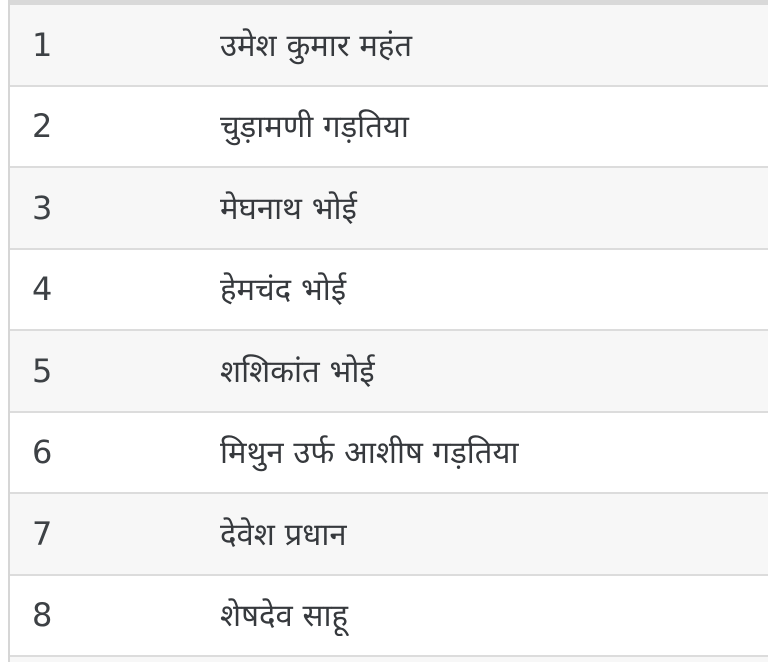 This screenshot has height=662, width=768. I want to click on table-row: 5 शशिकांत भोई, so click(389, 372).